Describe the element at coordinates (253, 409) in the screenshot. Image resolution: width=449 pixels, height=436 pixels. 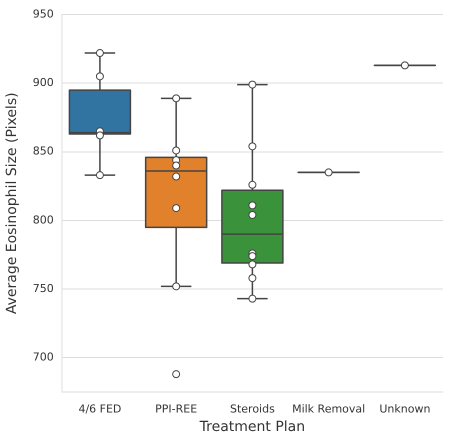
I see `x-tick-label: Steroids` at that location.